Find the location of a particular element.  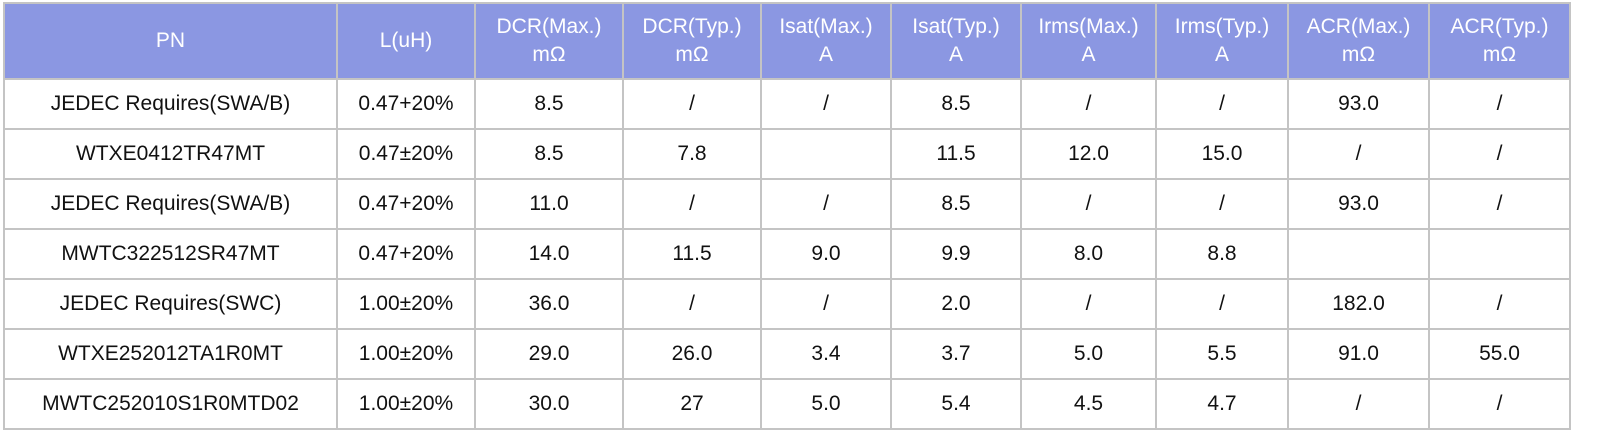

header-cell: Isat(Typ.) A is located at coordinates (956, 41).